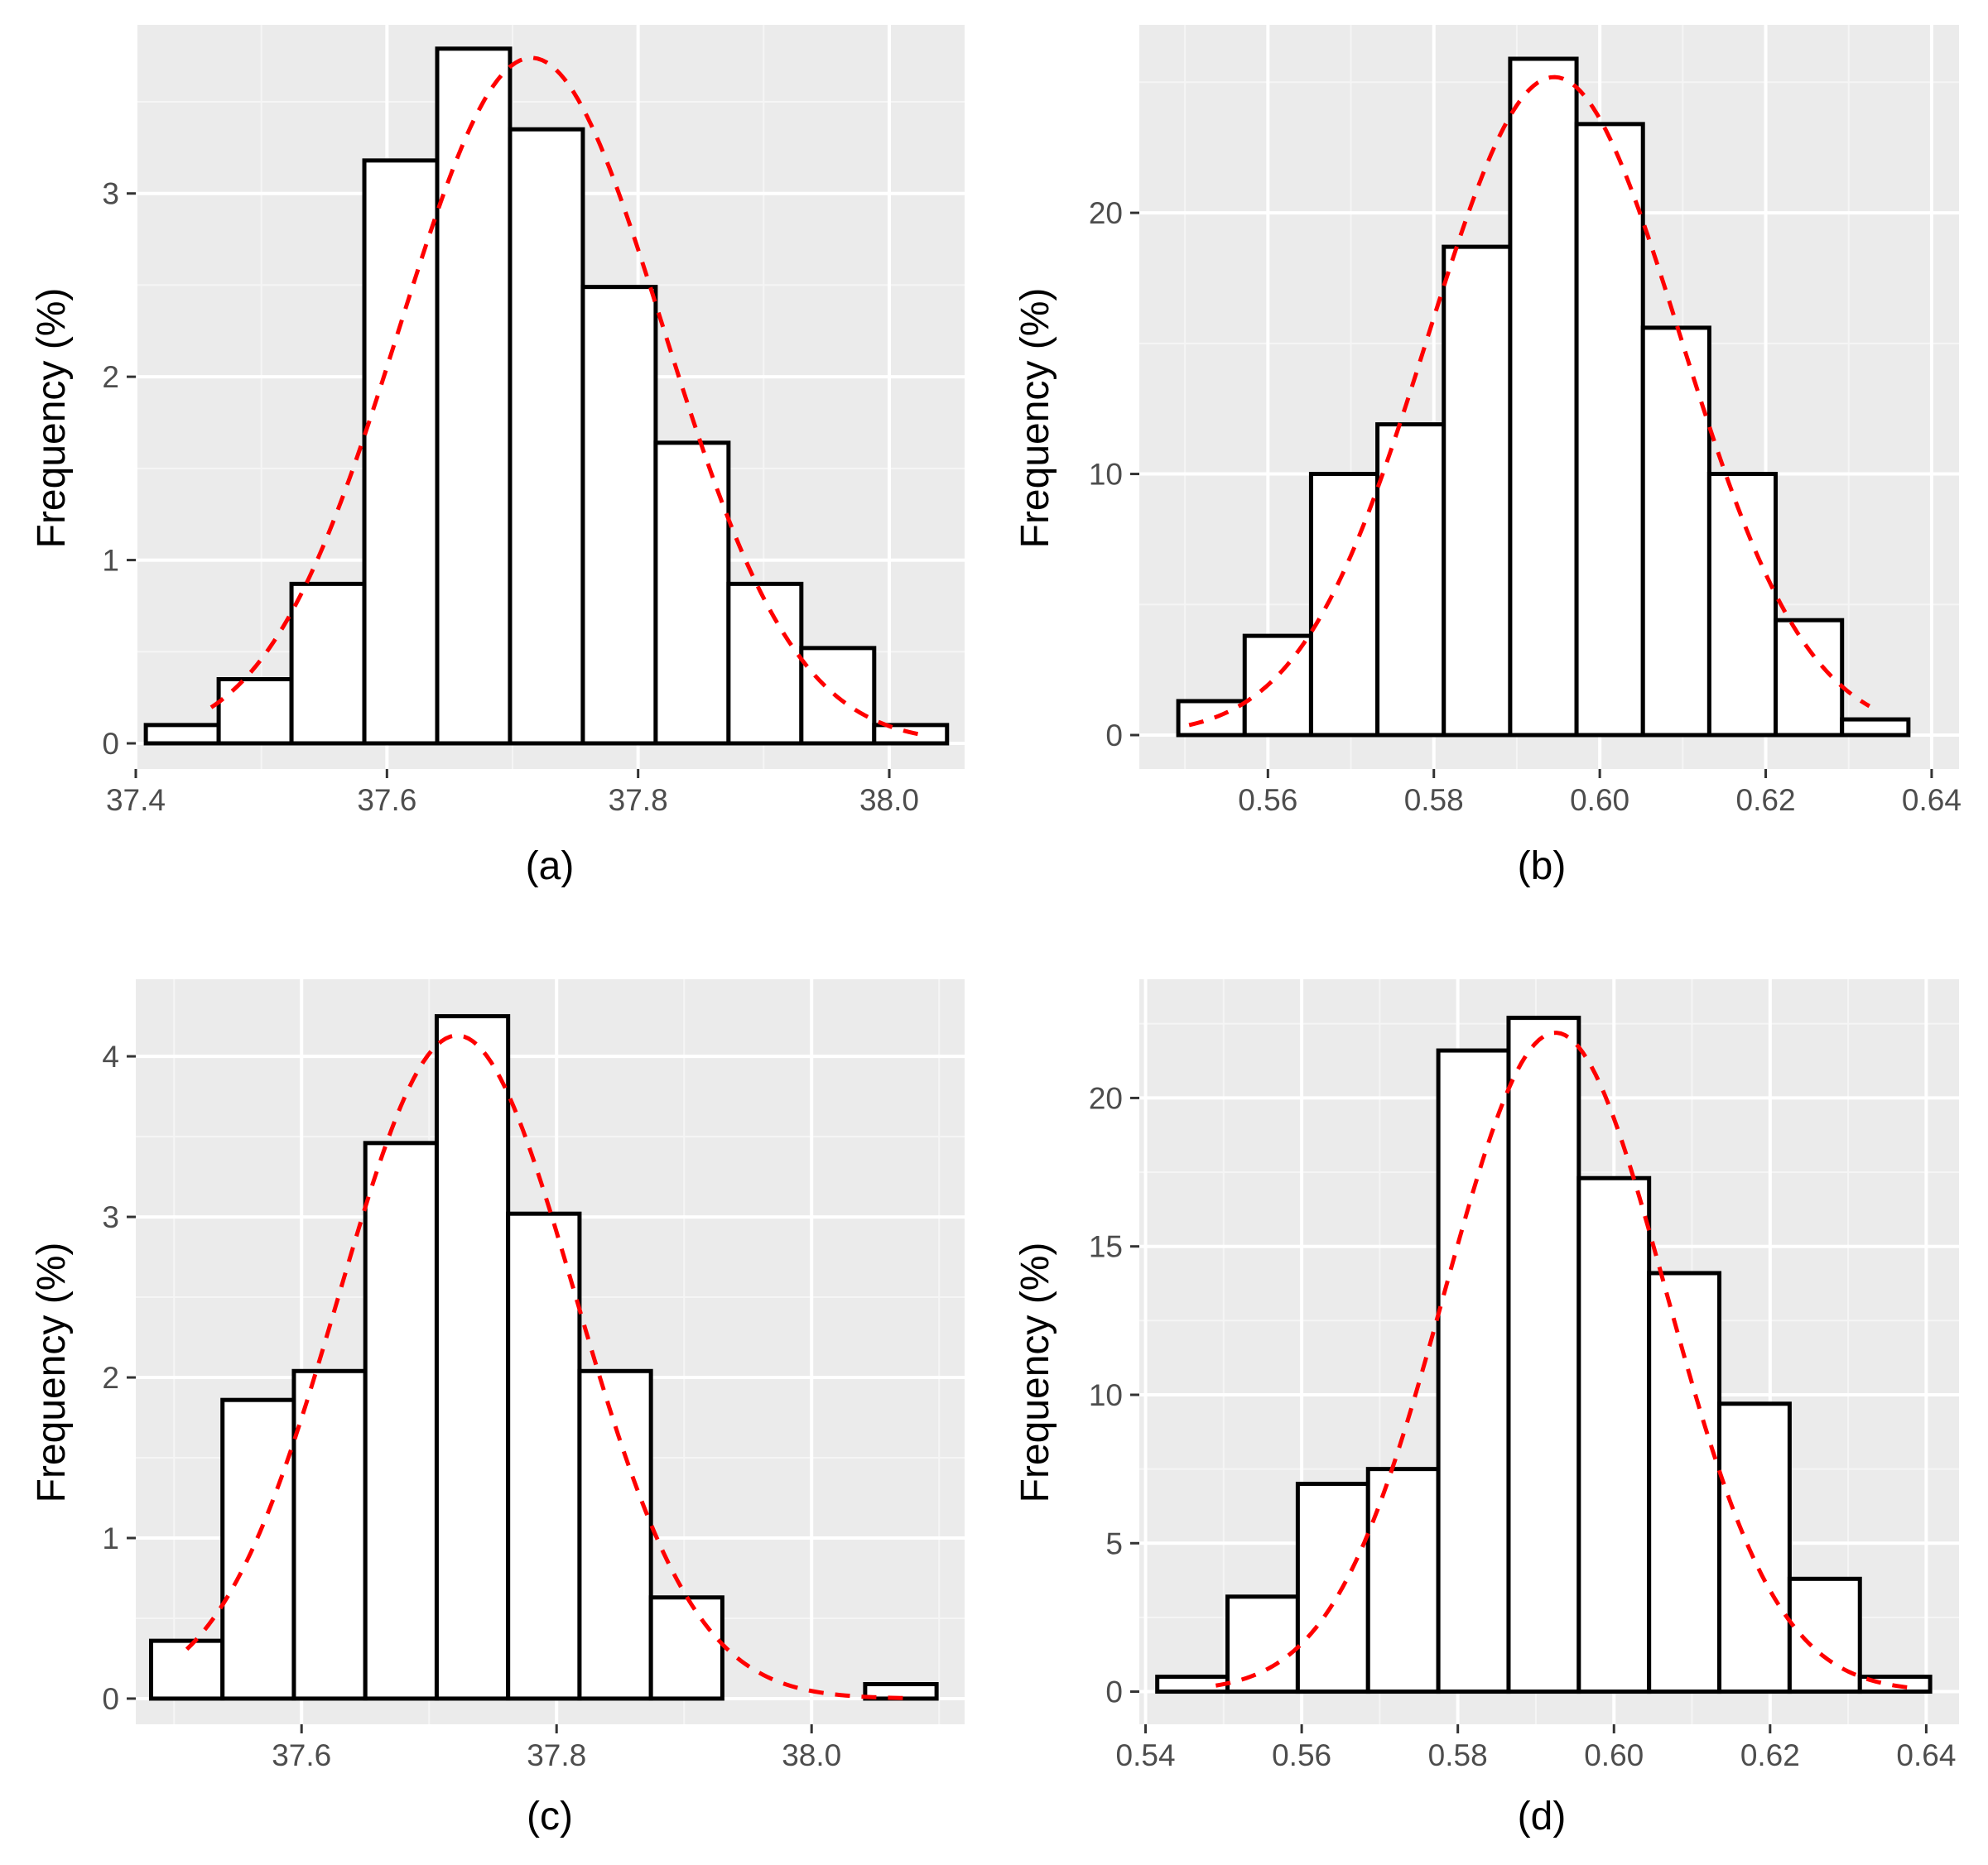  What do you see at coordinates (52, 418) in the screenshot?
I see `y-axis-title-a: Frequency (%)` at bounding box center [52, 418].